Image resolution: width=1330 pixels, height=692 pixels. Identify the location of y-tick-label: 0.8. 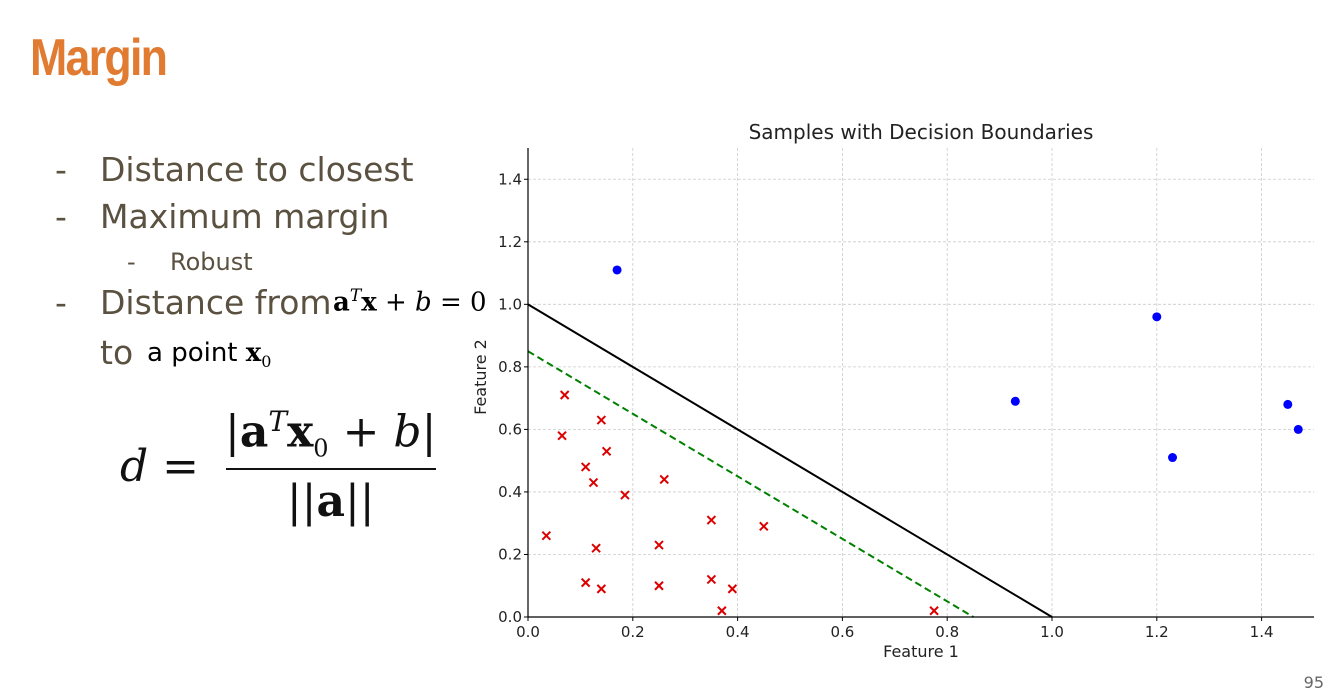
(510, 367).